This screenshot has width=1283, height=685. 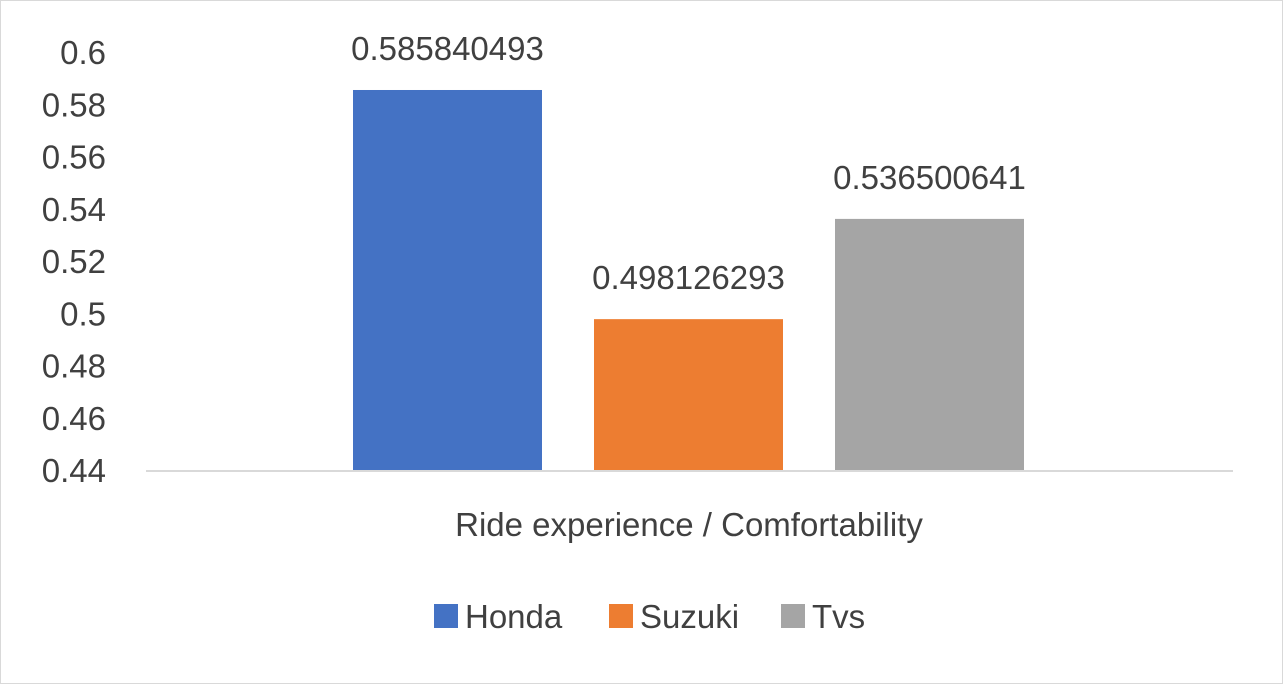 I want to click on legend-label-honda: Honda, so click(x=514, y=616).